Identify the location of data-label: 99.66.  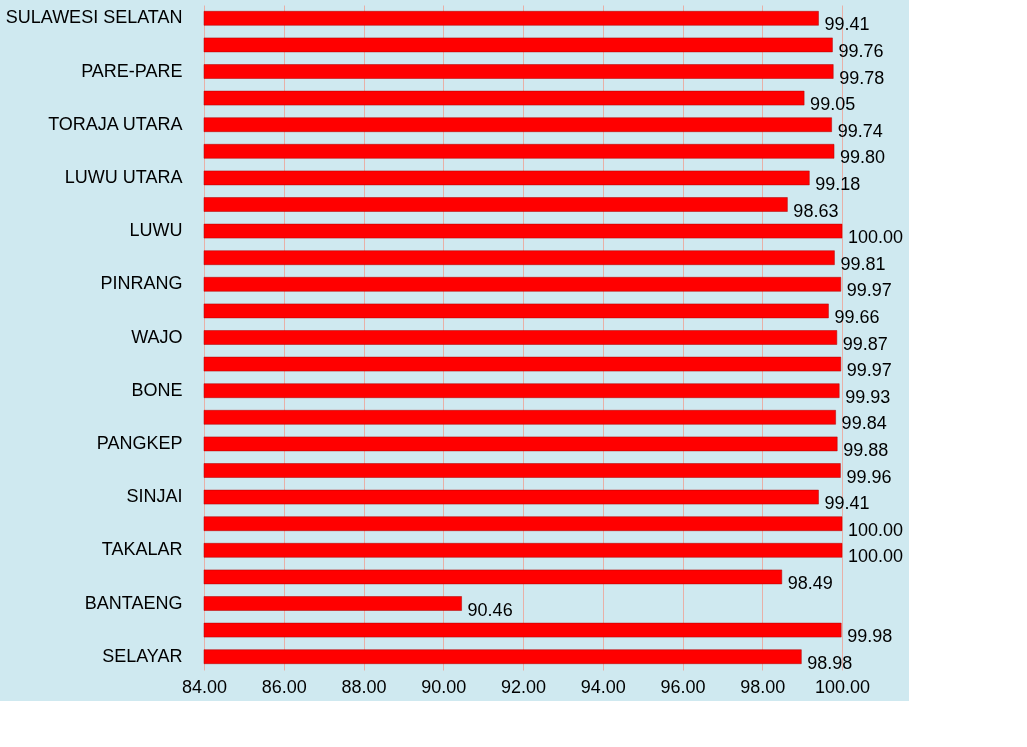
(857, 316).